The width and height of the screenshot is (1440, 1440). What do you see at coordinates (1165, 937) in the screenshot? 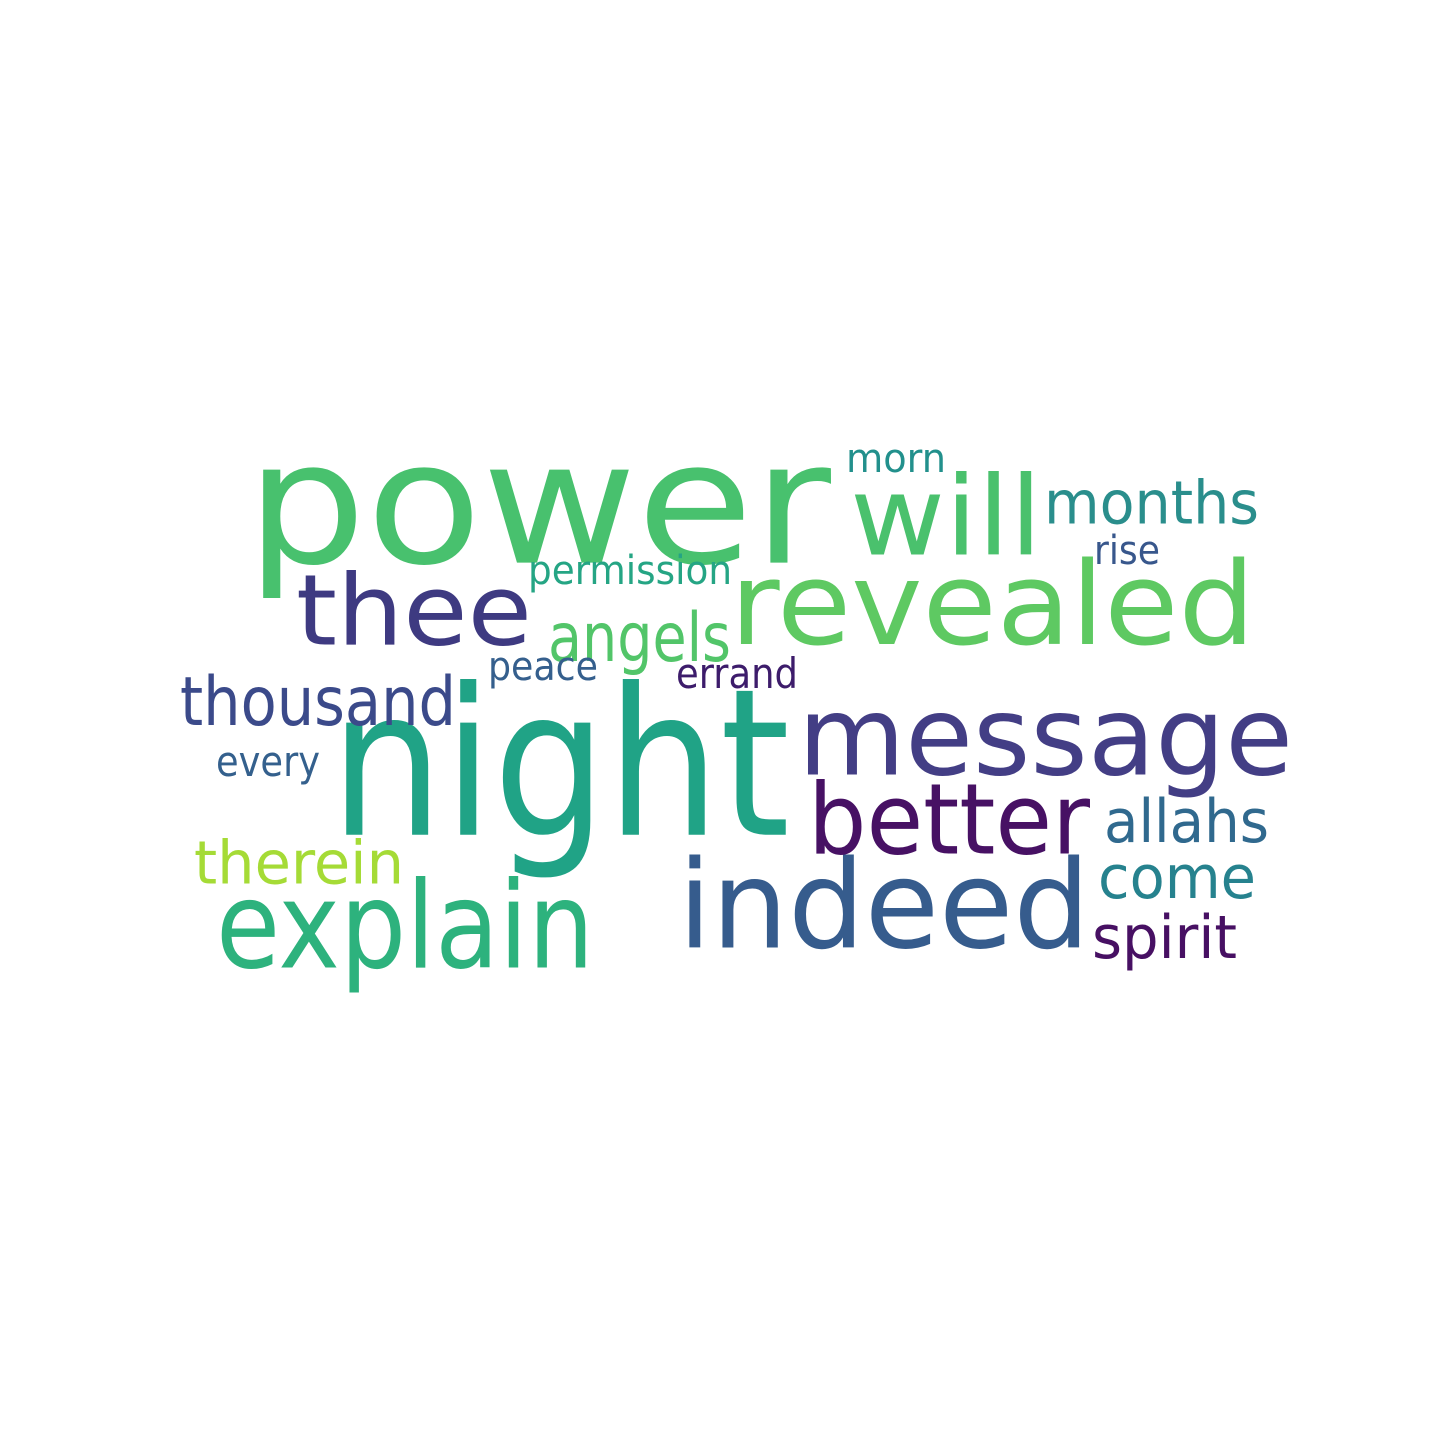
I see `word-spirit: spirit` at bounding box center [1165, 937].